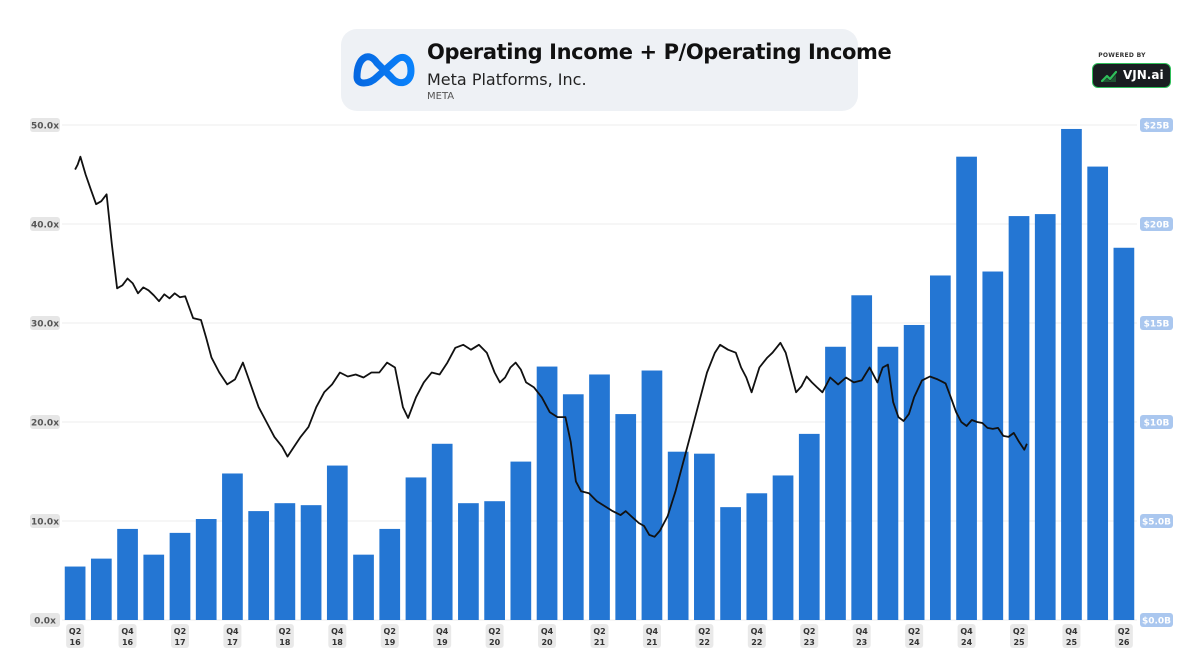  Describe the element at coordinates (652, 642) in the screenshot. I see `x-tick-label-year: 21` at that location.